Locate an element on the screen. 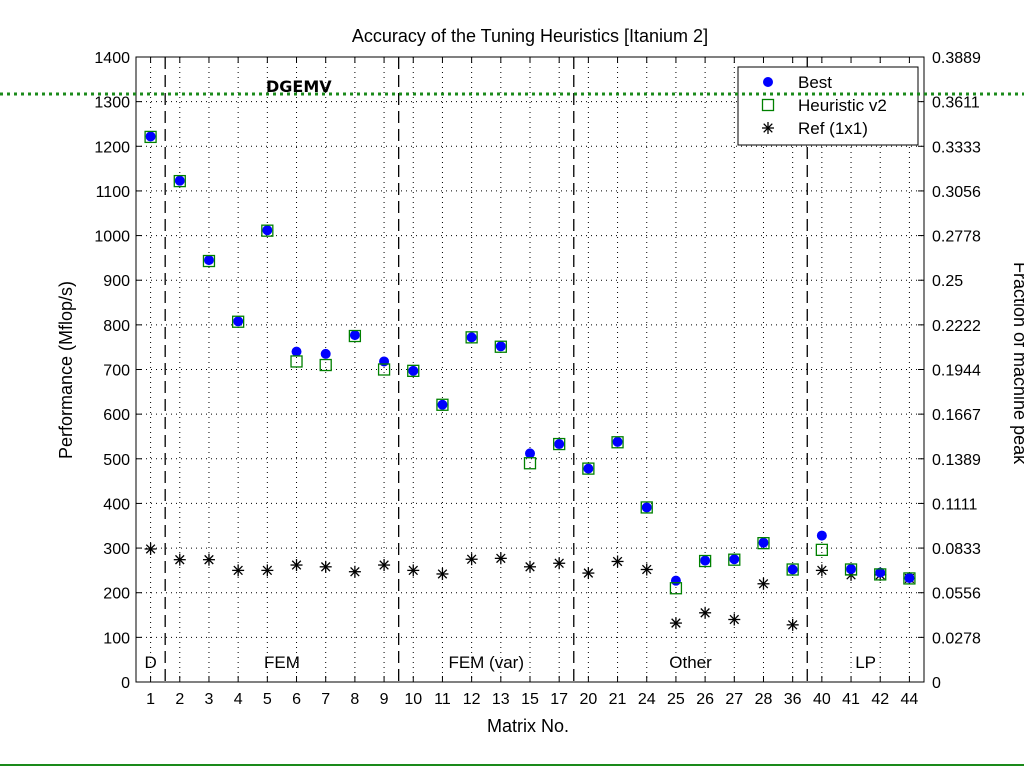  y-tick-label: 1200 is located at coordinates (112, 147).